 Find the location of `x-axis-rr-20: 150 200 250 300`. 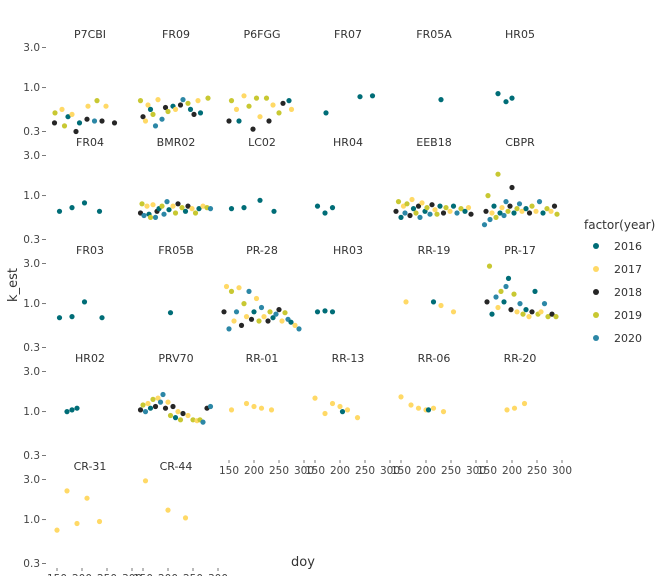

x-axis-rr-20: 150 200 250 300 is located at coordinates (524, 468).